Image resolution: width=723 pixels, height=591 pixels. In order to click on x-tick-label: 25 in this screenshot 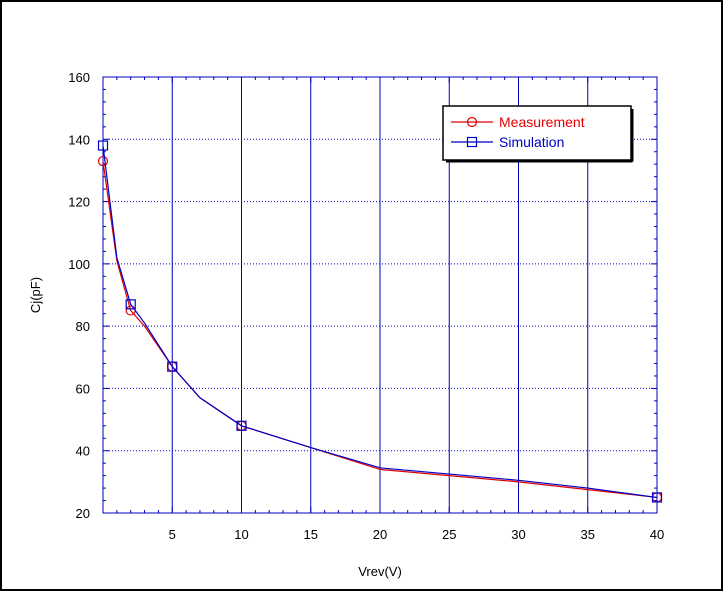, I will do `click(449, 534)`.